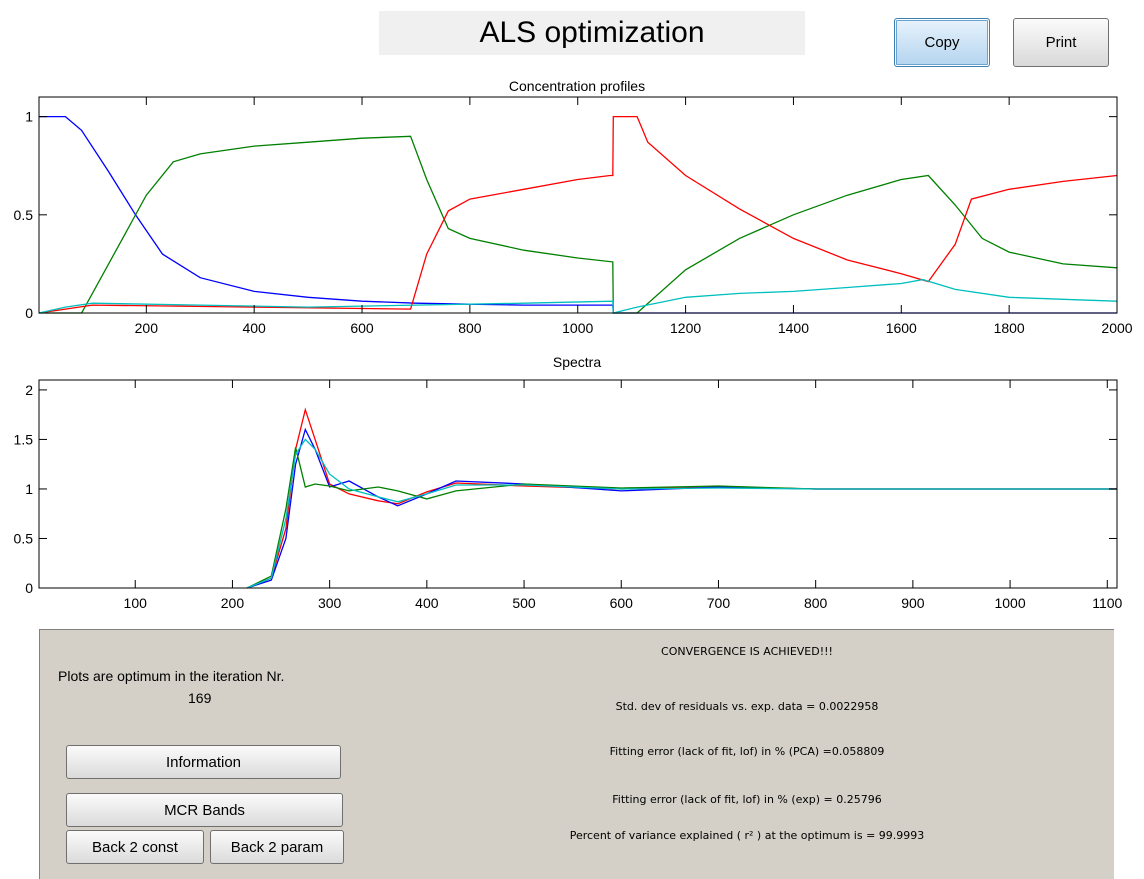 The height and width of the screenshot is (879, 1144). Describe the element at coordinates (747, 651) in the screenshot. I see `convergence-message: CONVERGENCE IS ACHIEVED!!!` at that location.